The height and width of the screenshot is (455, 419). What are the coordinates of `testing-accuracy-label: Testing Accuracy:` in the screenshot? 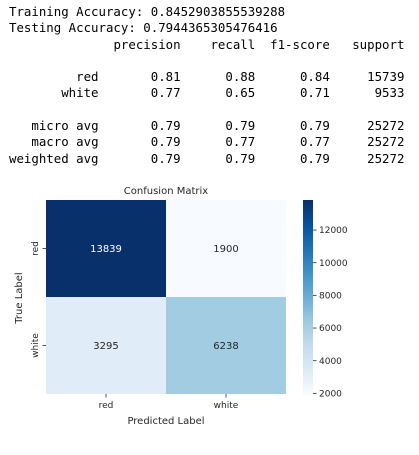 It's located at (72, 28).